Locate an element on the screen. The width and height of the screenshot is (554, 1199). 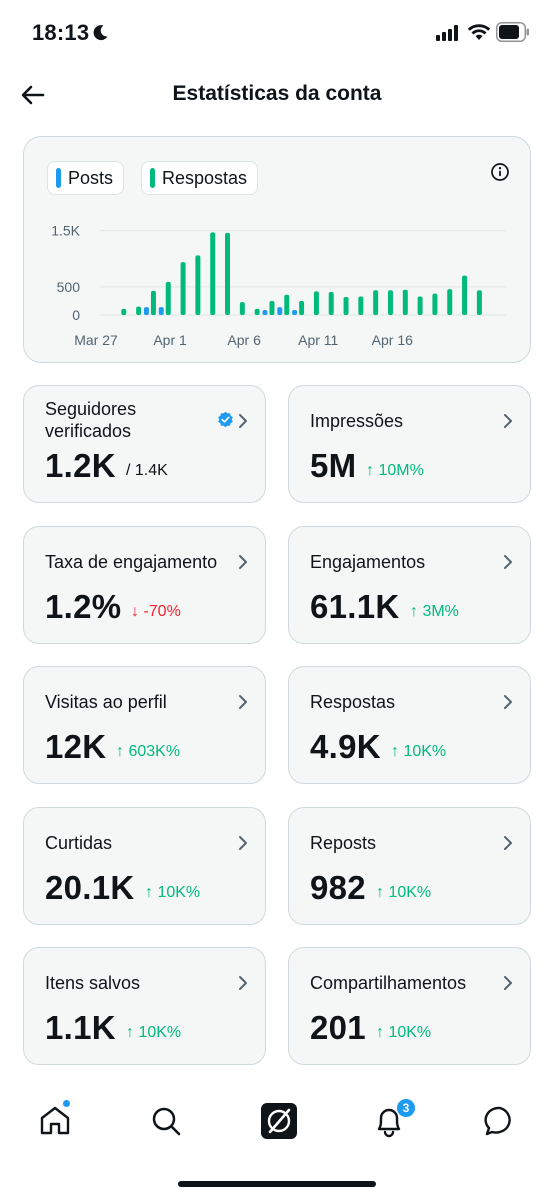
x-tick-label: Mar 27 is located at coordinates (96, 340).